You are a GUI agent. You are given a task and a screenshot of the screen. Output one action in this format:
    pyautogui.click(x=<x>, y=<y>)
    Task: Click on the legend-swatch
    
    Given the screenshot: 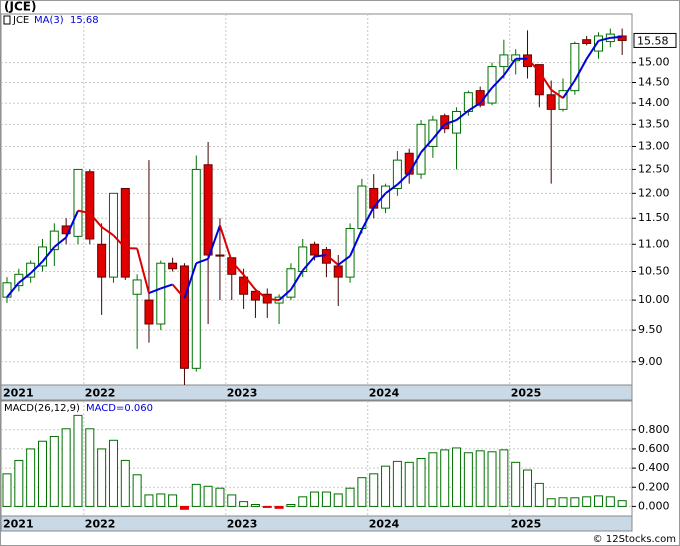 What is the action you would take?
    pyautogui.click(x=7, y=20)
    